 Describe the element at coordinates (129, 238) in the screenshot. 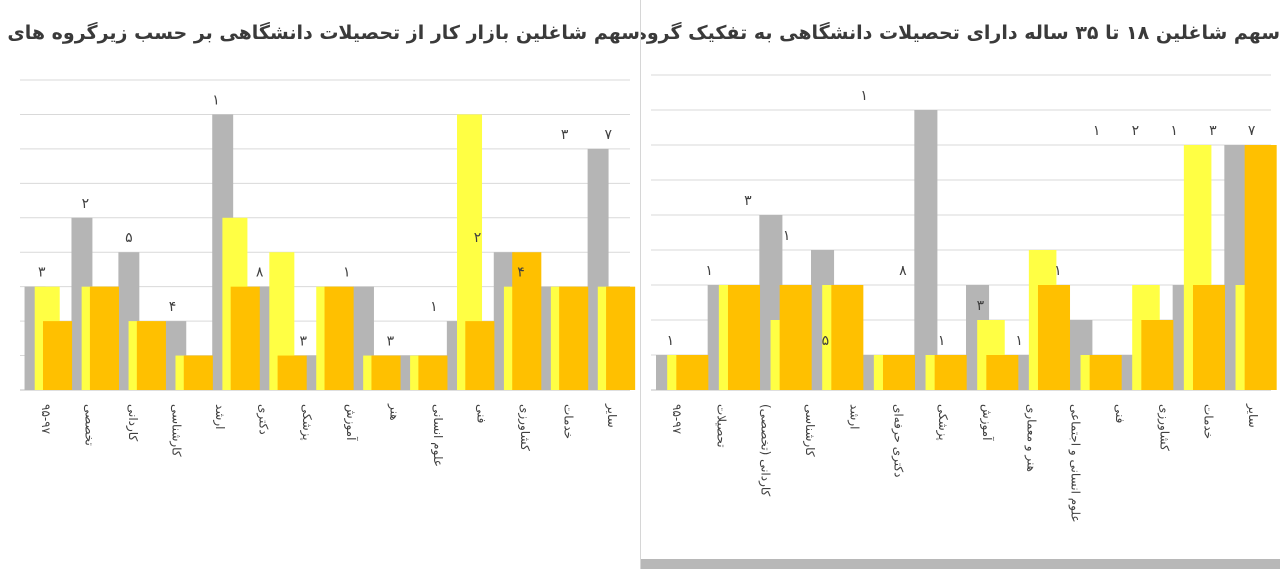

I see `left-data-label: ۵` at that location.